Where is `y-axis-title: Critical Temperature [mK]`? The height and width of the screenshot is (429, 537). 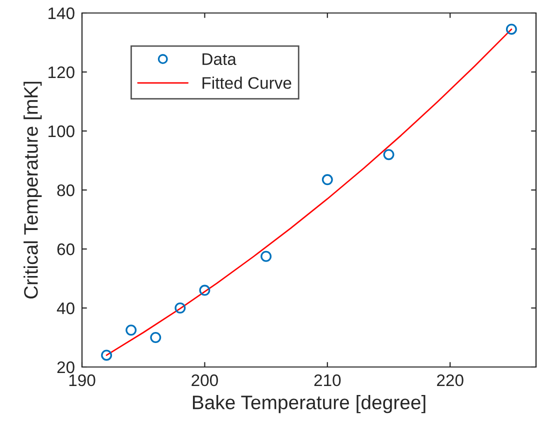 y-axis-title: Critical Temperature [mK] is located at coordinates (33, 190).